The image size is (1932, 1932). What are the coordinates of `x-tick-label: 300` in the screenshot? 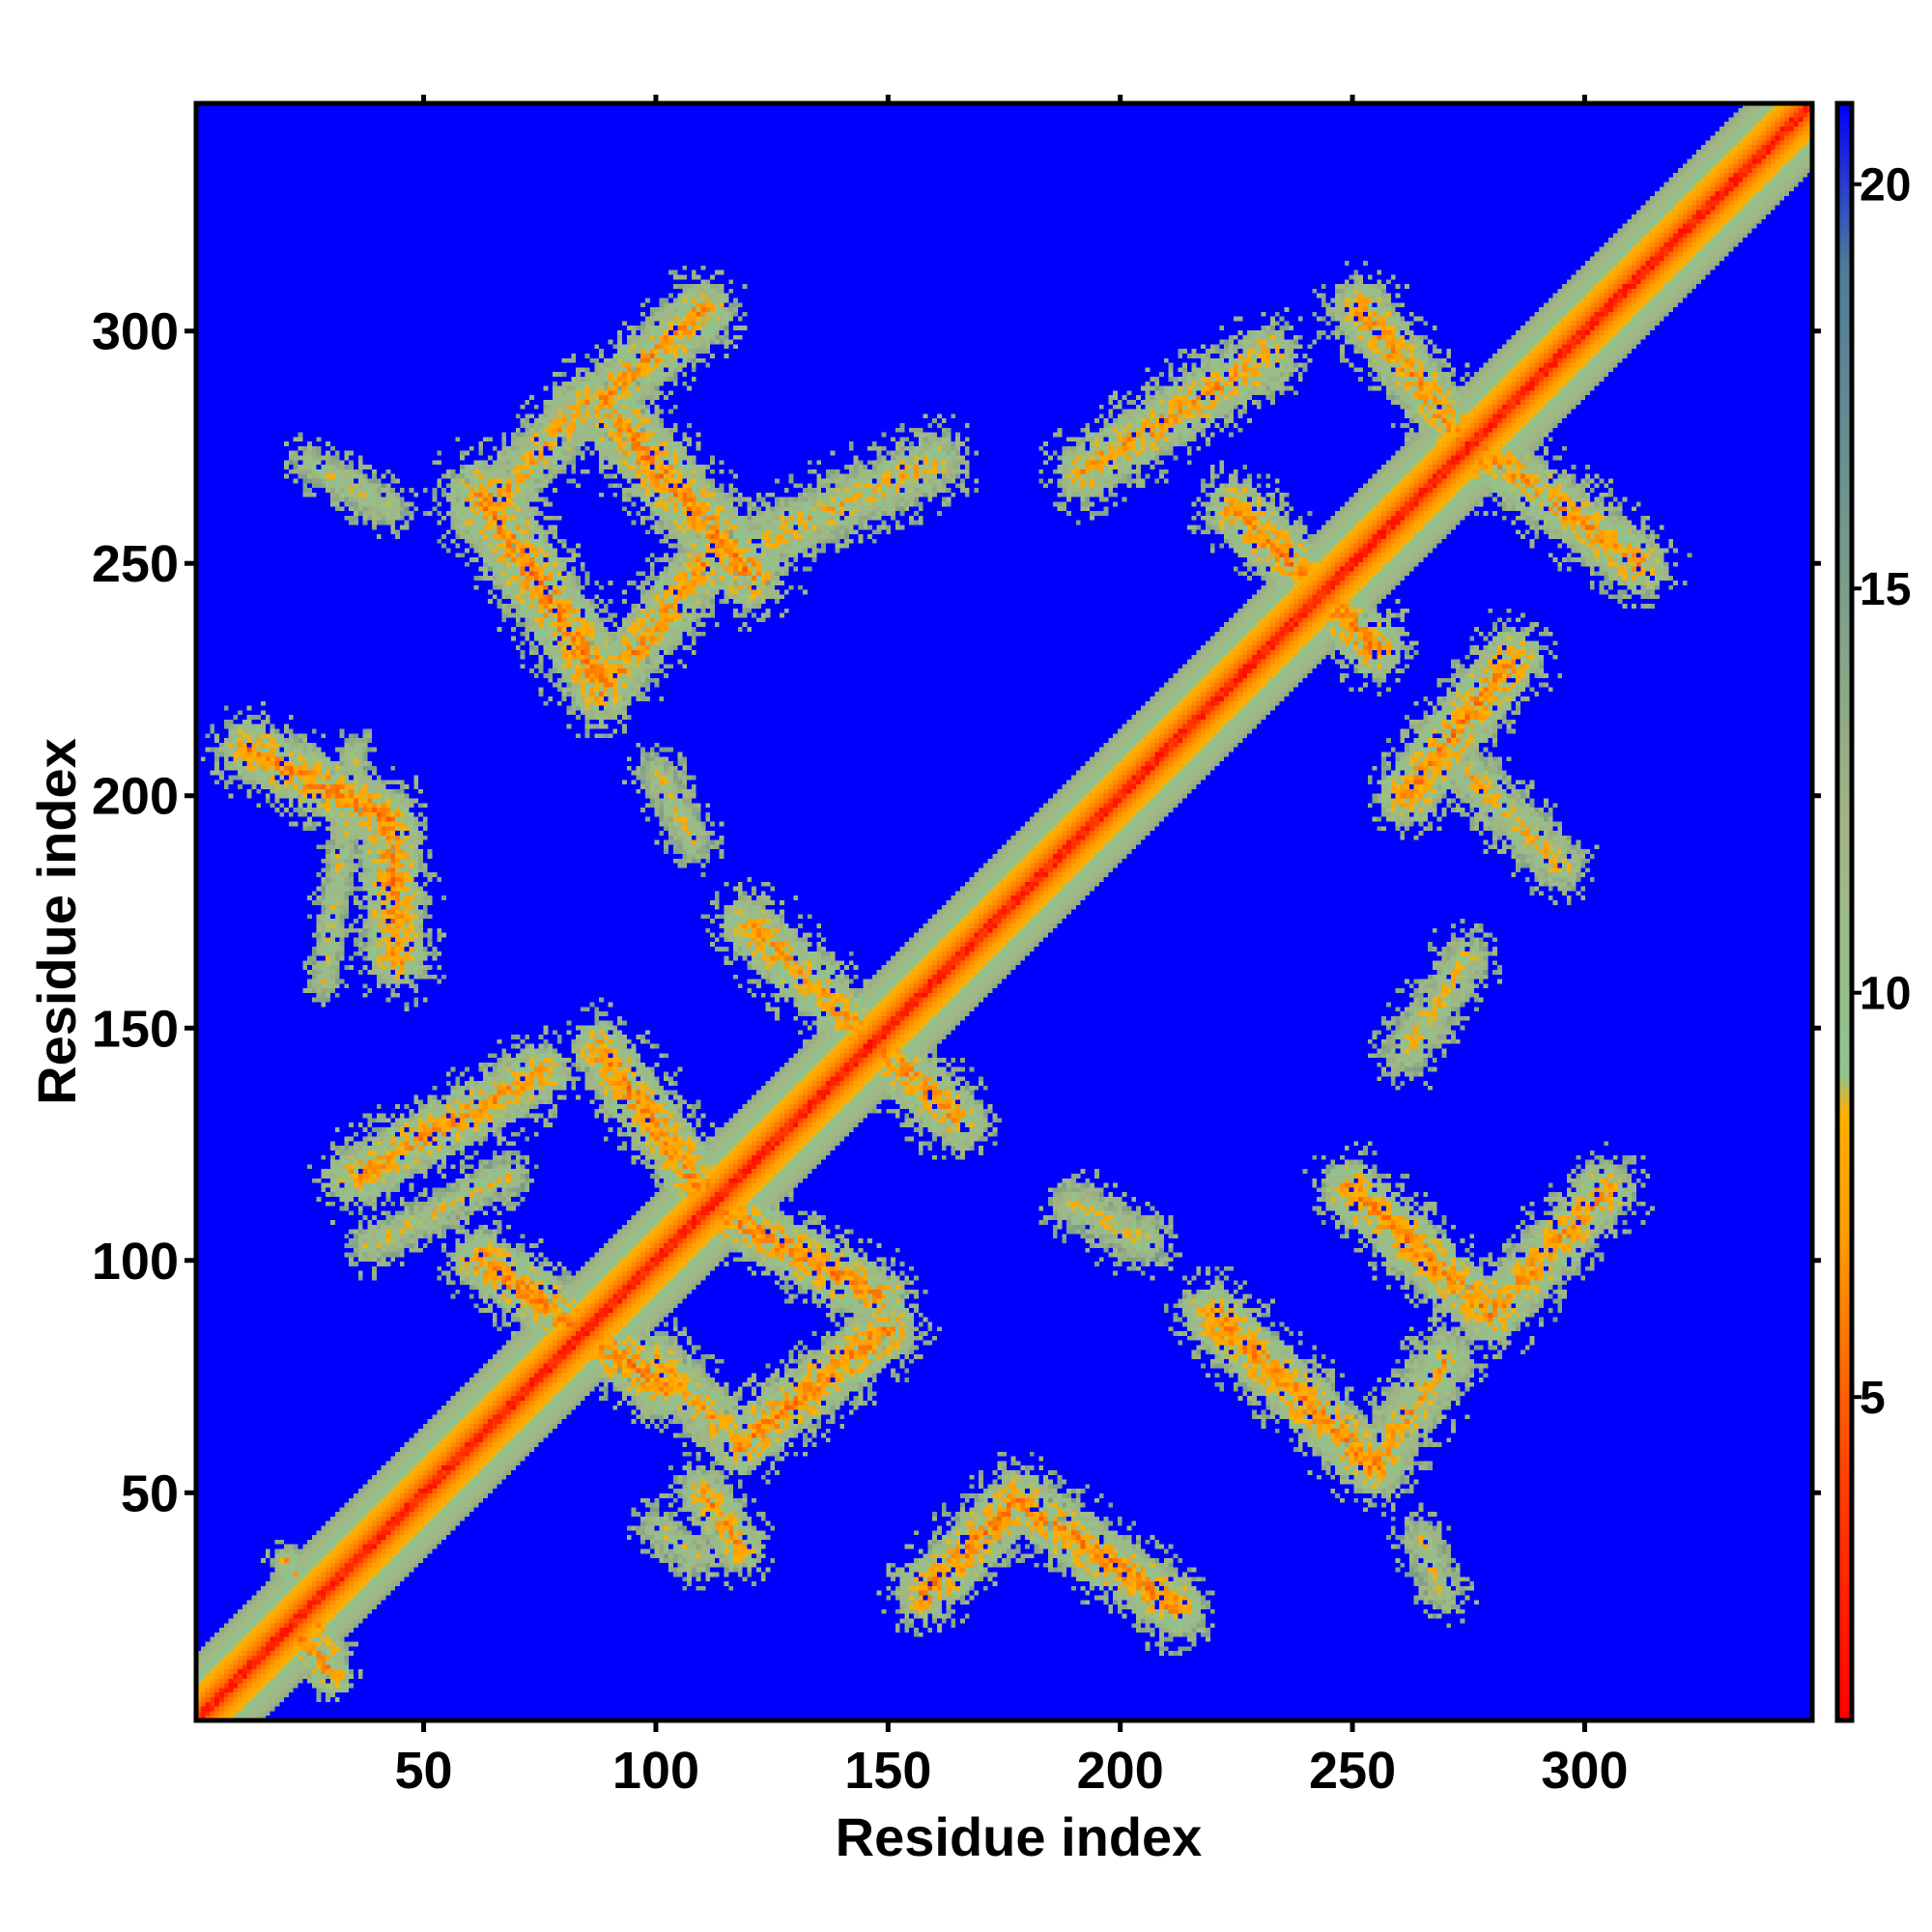 It's located at (1584, 1771).